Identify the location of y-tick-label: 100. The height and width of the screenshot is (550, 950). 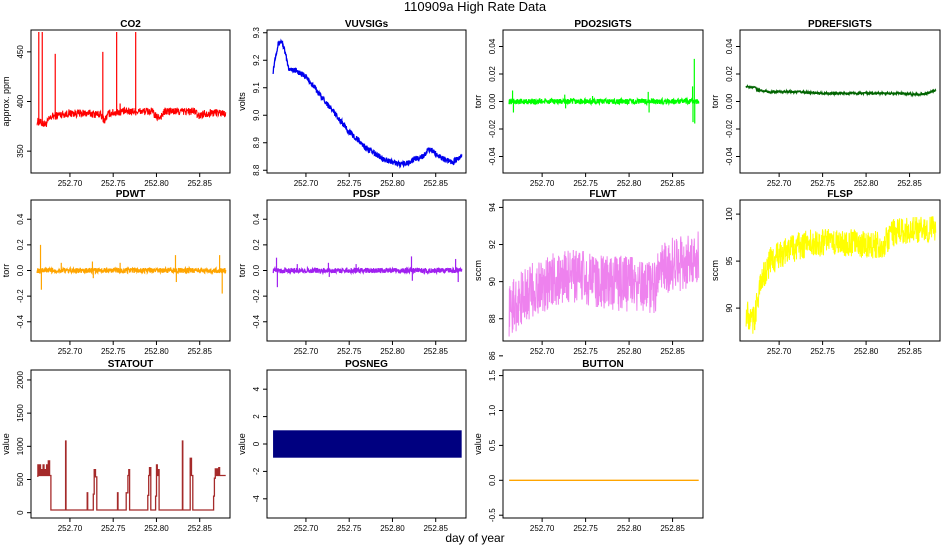
(729, 214).